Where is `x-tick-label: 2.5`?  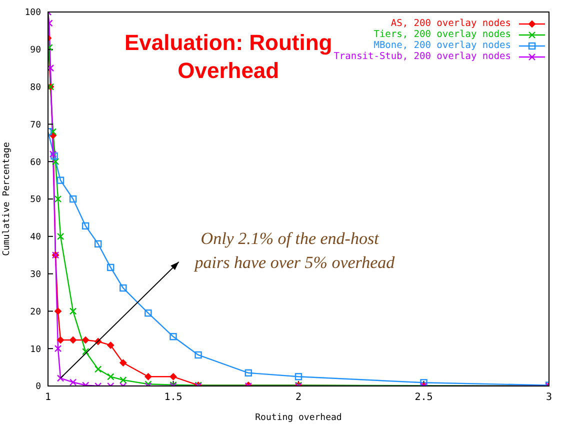
x-tick-label: 2.5 is located at coordinates (423, 398).